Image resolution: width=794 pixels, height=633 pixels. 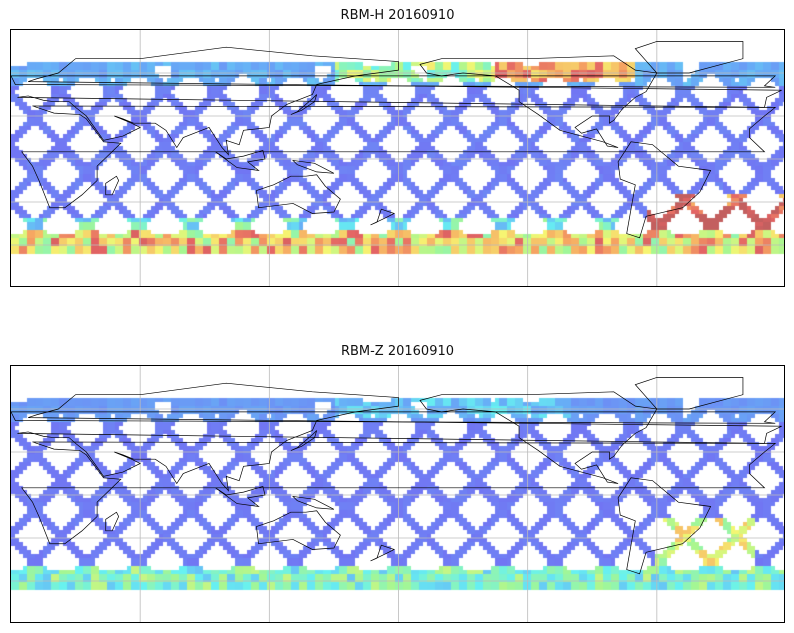 I want to click on panel-title-bottom: RBM-Z 20160910, so click(x=397, y=351).